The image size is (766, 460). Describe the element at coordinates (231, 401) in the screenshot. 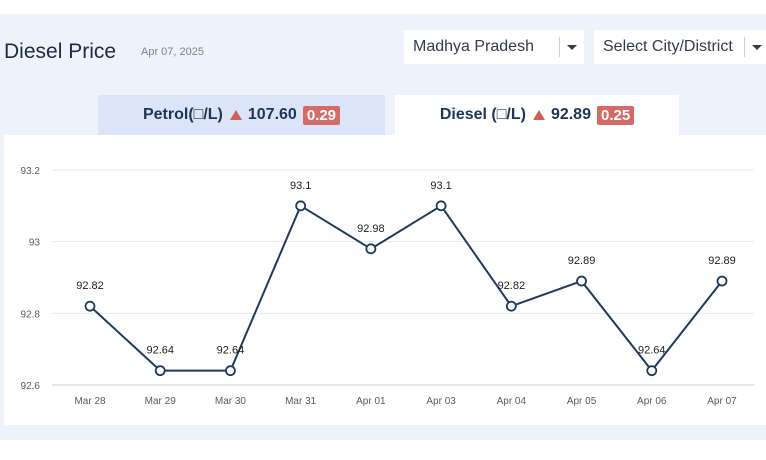

I see `x-tick-label: Mar 30` at that location.